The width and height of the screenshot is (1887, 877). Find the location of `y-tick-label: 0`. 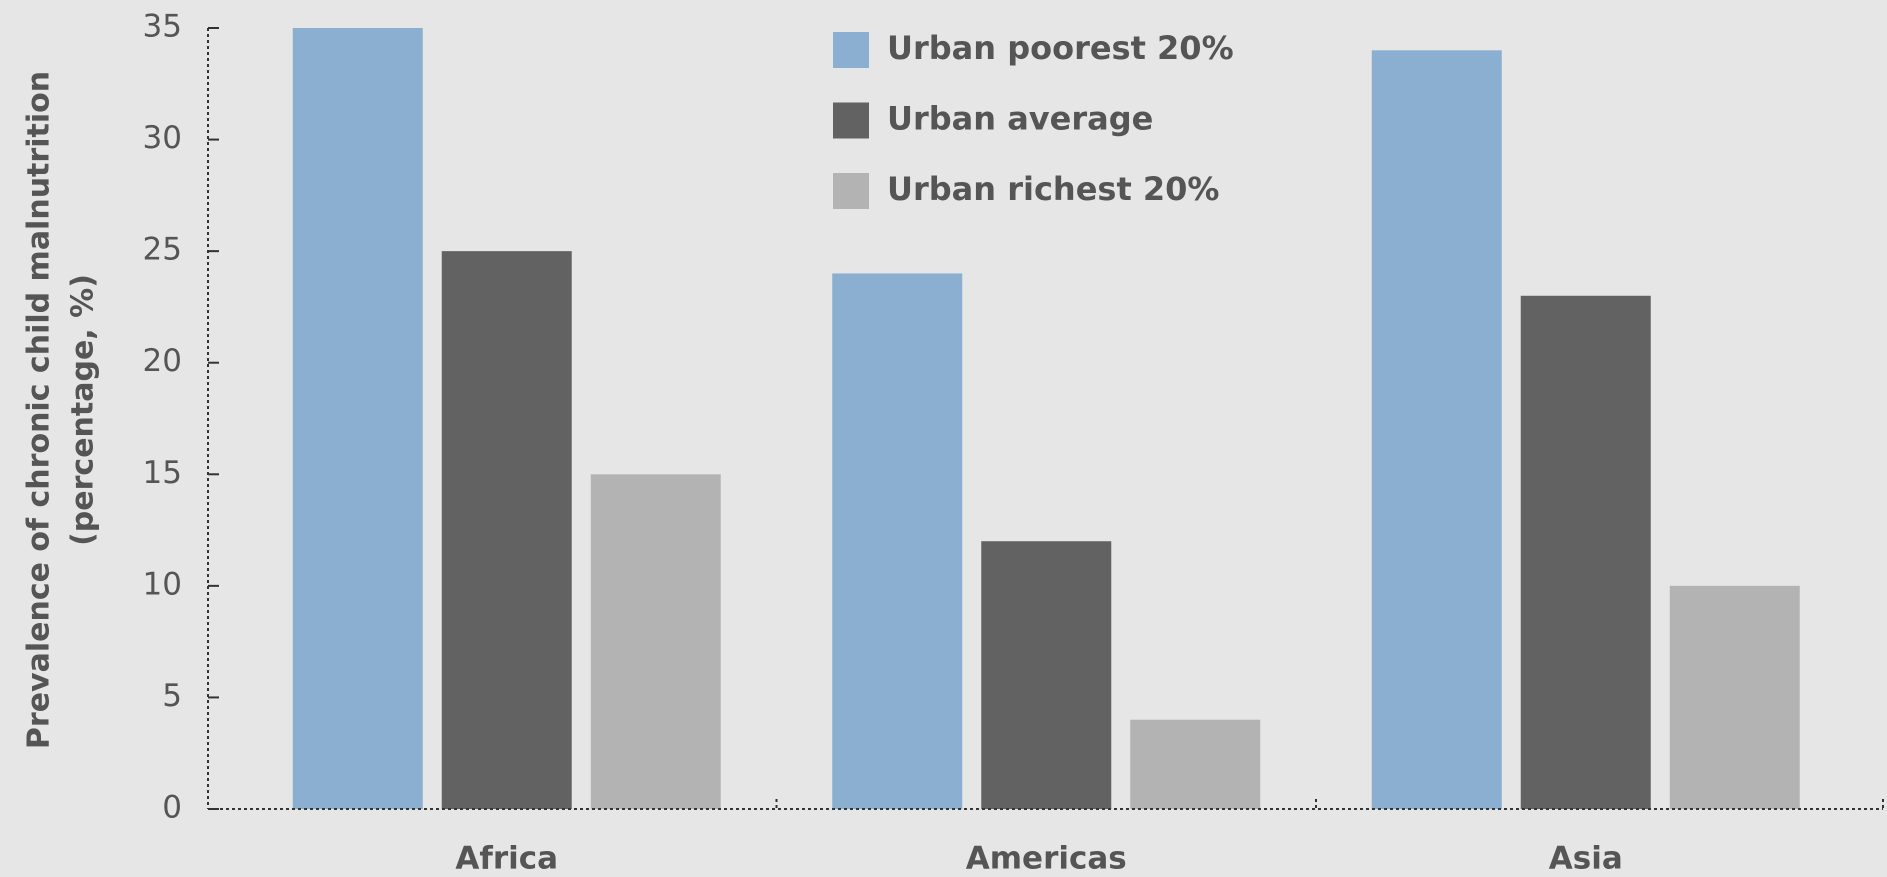

y-tick-label: 0 is located at coordinates (172, 808).